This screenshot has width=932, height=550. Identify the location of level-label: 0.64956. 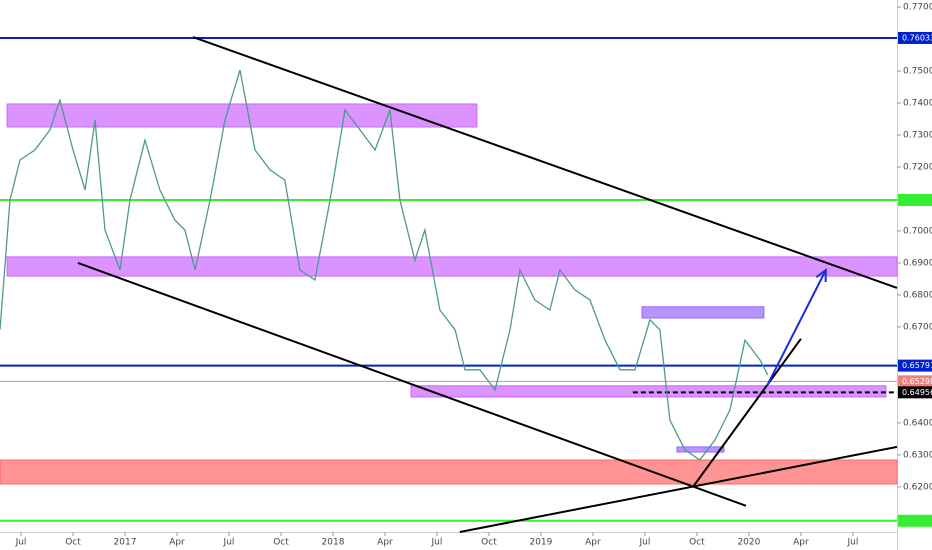
(917, 392).